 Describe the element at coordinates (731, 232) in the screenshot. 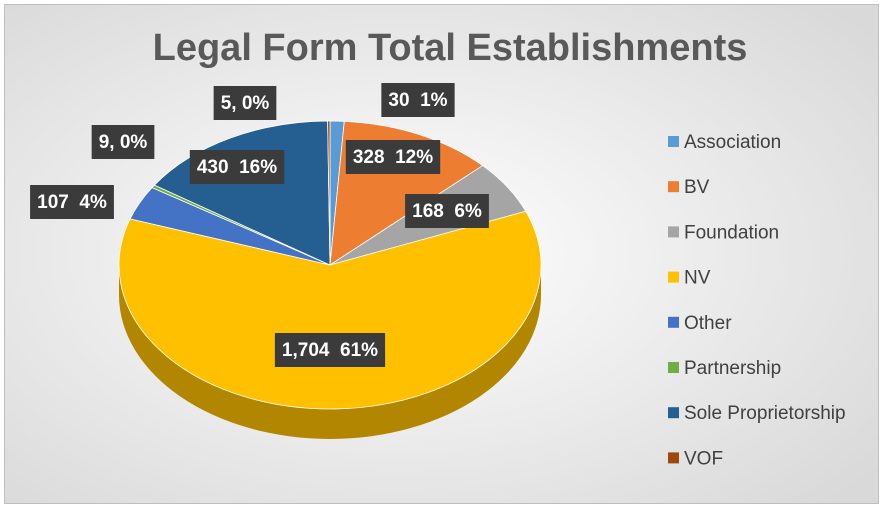

I see `legend-label: Foundation` at that location.